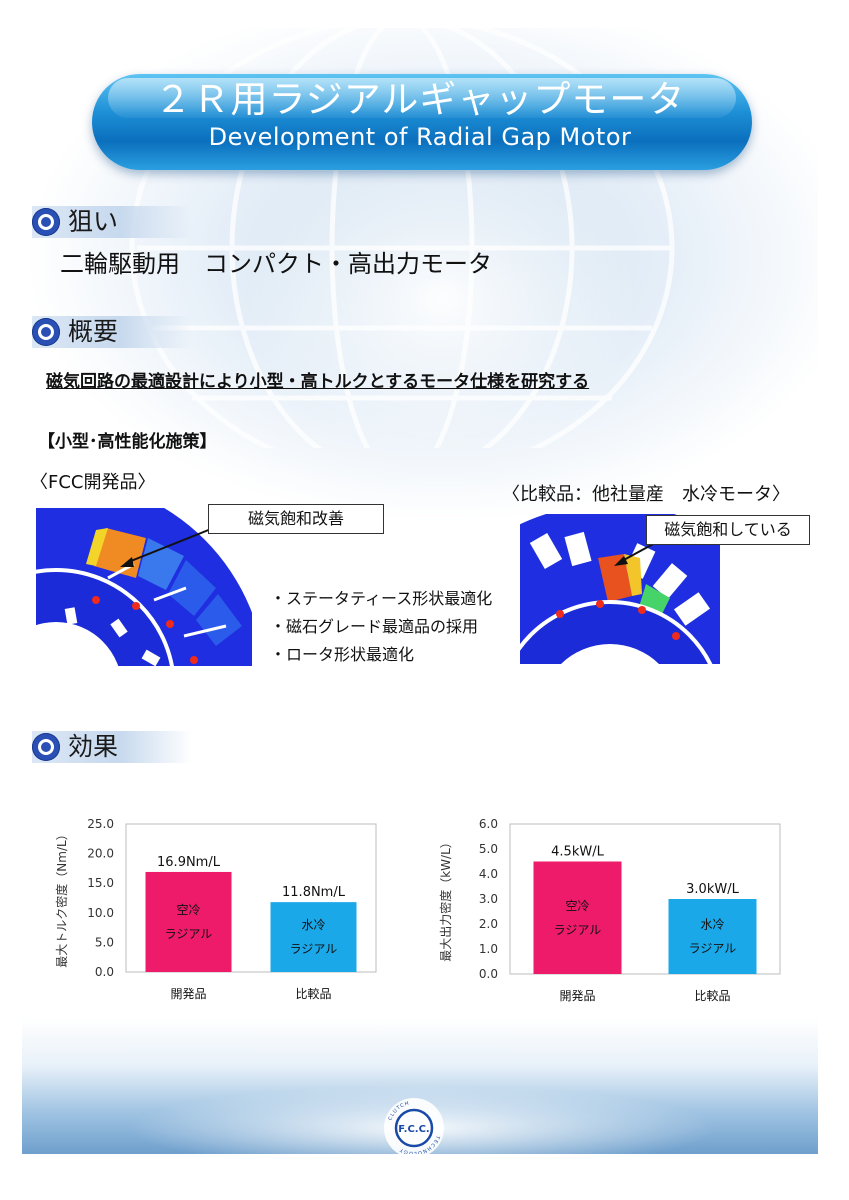 This screenshot has height=1200, width=849. Describe the element at coordinates (342, 654) in the screenshot. I see `list-item: ・ロータ形状最適化` at that location.